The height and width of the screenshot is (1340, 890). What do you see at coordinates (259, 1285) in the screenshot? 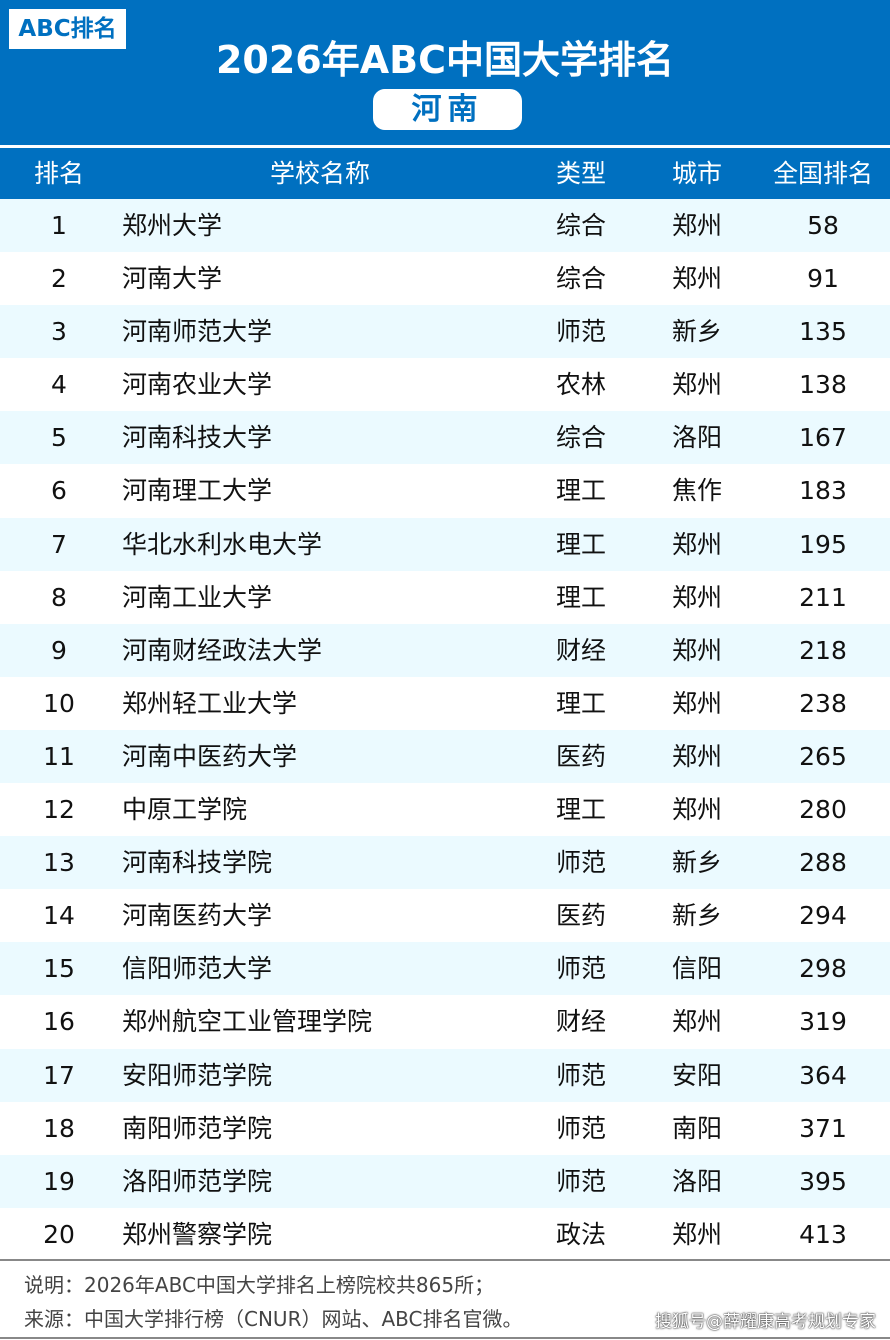
I see `footer-note: 说明：2026年ABC中国大学排名上榜院校共865所；` at bounding box center [259, 1285].